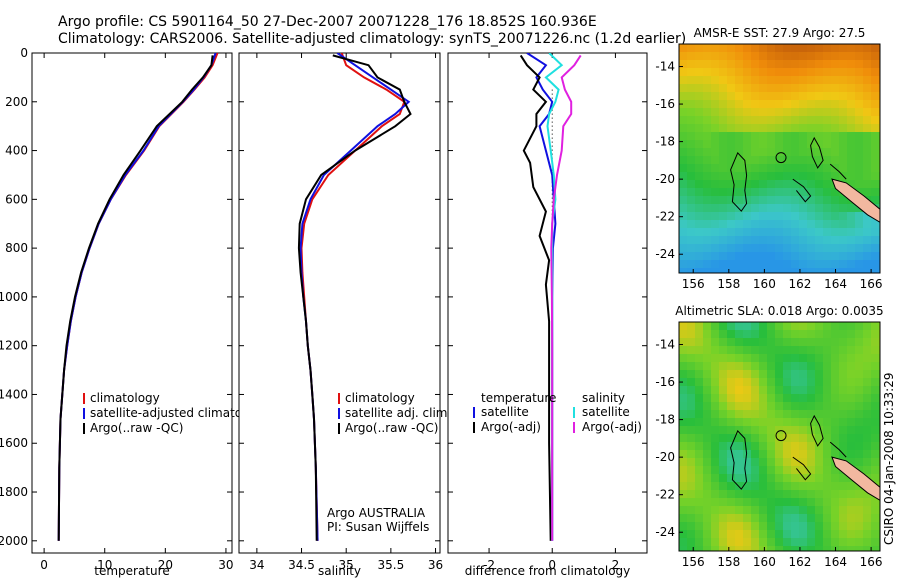  Describe the element at coordinates (391, 428) in the screenshot. I see `salinity-legend-entry: Argo(..raw -QC)` at that location.